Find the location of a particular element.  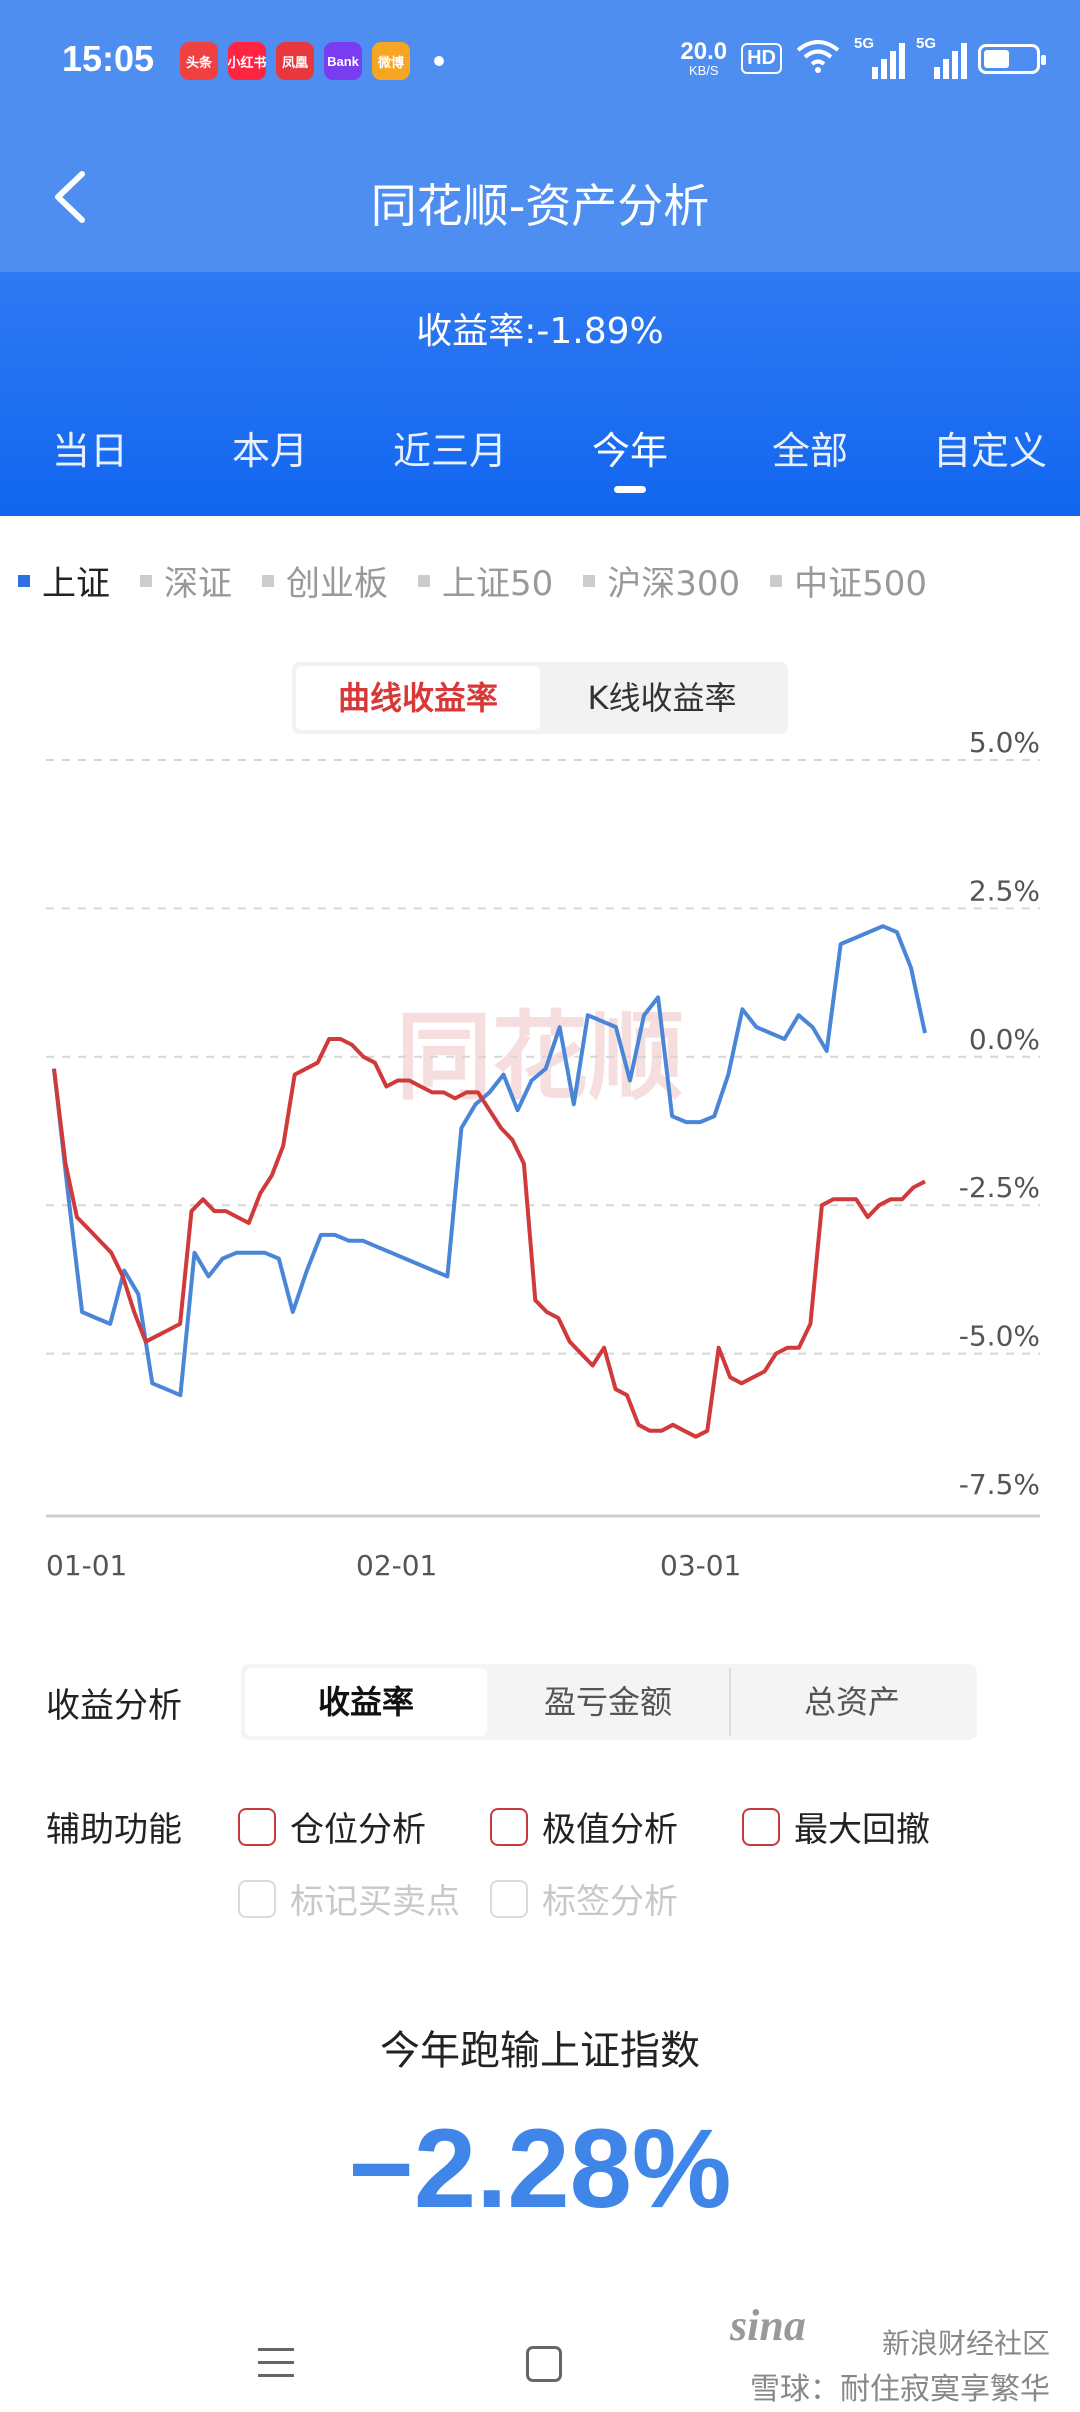

mark-trades-checkbox: 标记买卖点 is located at coordinates (349, 1898).